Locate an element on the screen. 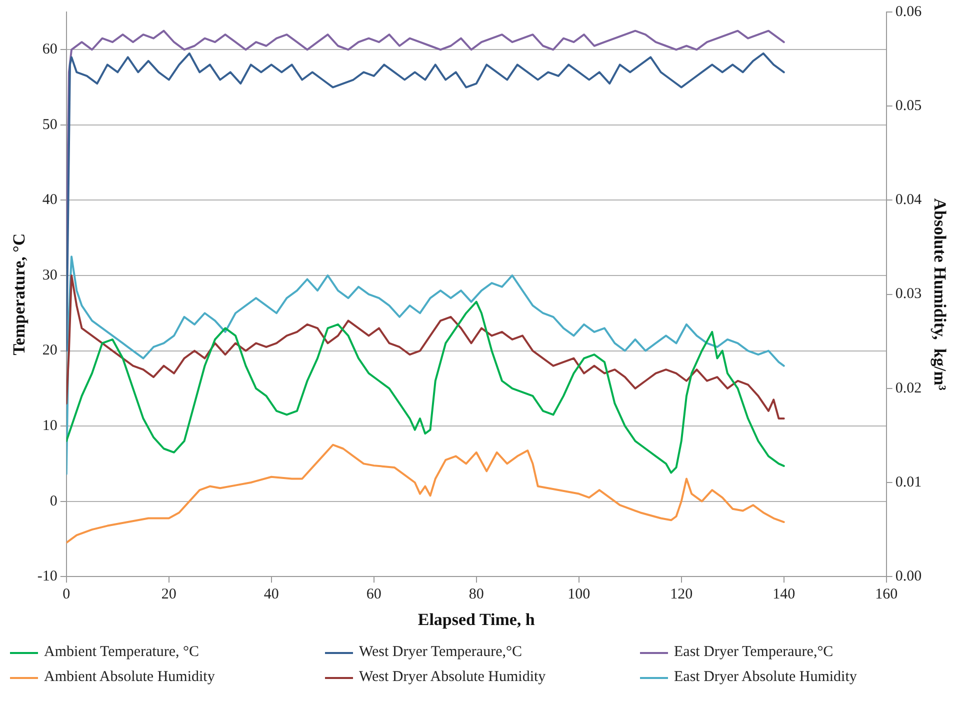 The image size is (959, 702). legend-label: West Dryer Absolute Humidity is located at coordinates (452, 677).